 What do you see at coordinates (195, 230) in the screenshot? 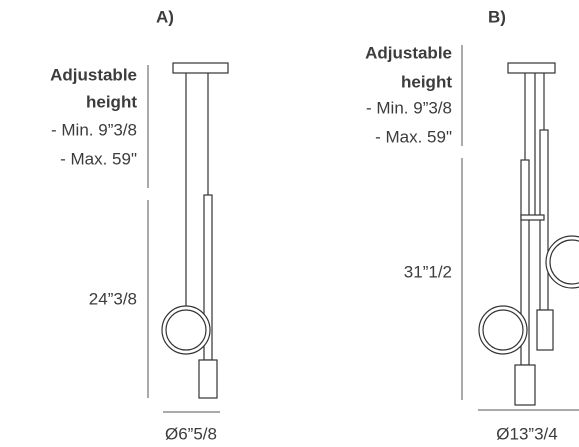
I see `lamp-a` at bounding box center [195, 230].